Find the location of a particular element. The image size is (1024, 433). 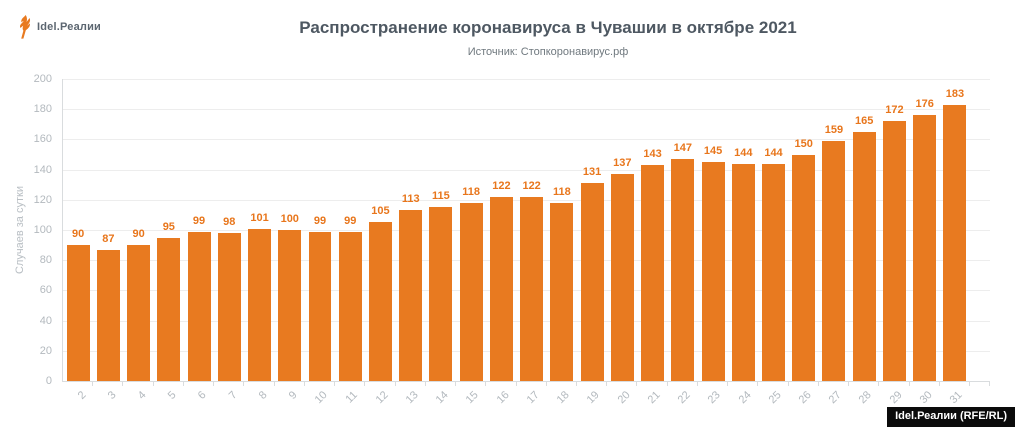

y-tick-label: 180 is located at coordinates (42, 109).